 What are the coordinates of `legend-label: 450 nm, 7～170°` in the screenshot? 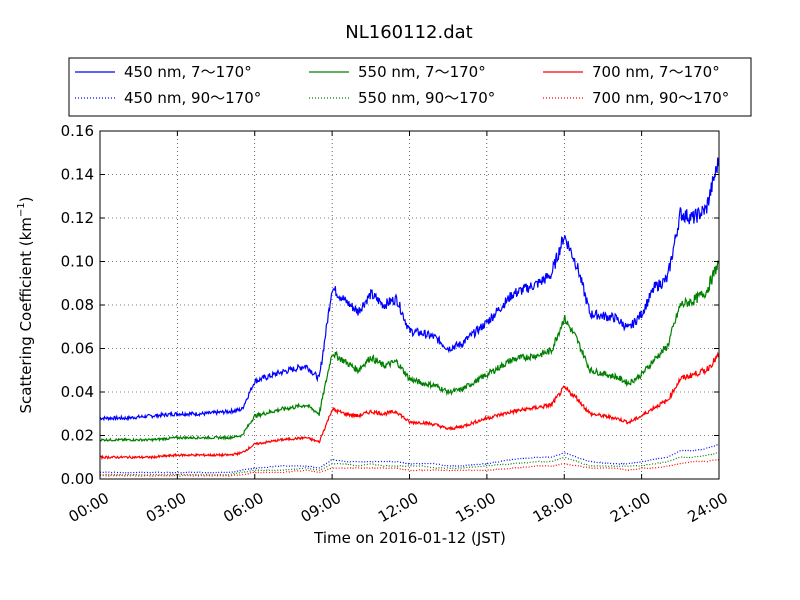 It's located at (188, 72).